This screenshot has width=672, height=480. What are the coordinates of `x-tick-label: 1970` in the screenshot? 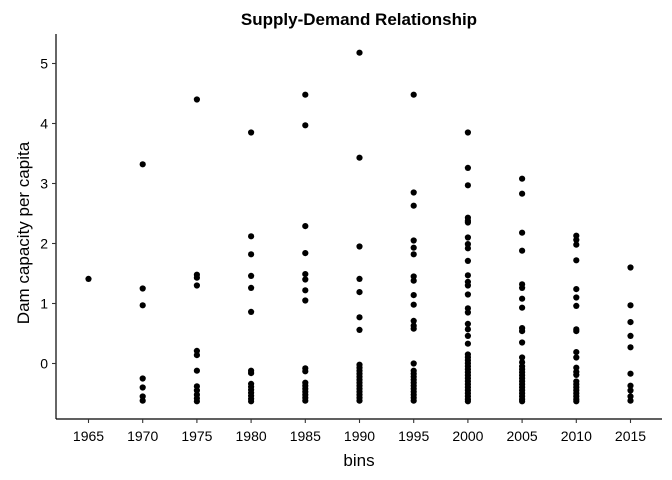 It's located at (142, 436).